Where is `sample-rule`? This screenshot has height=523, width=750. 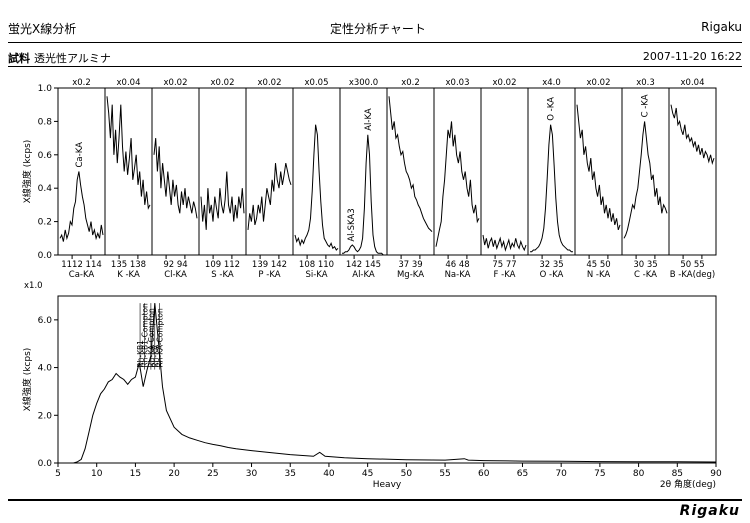 sample-rule is located at coordinates (375, 66).